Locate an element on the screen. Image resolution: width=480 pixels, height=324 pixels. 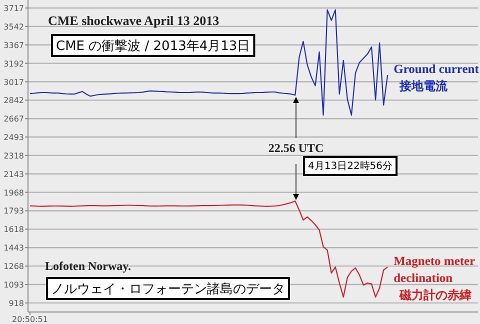
y-tick-label: 3017 is located at coordinates (14, 82).